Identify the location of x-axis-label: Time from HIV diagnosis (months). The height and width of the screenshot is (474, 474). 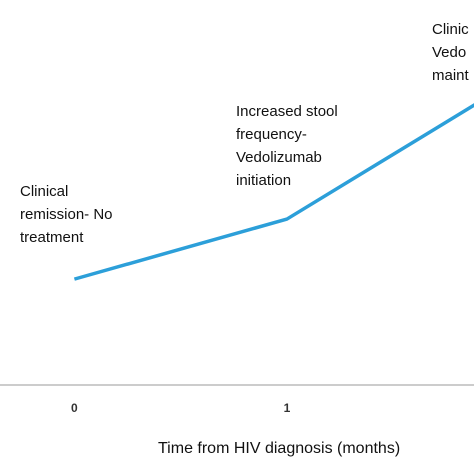
(279, 448).